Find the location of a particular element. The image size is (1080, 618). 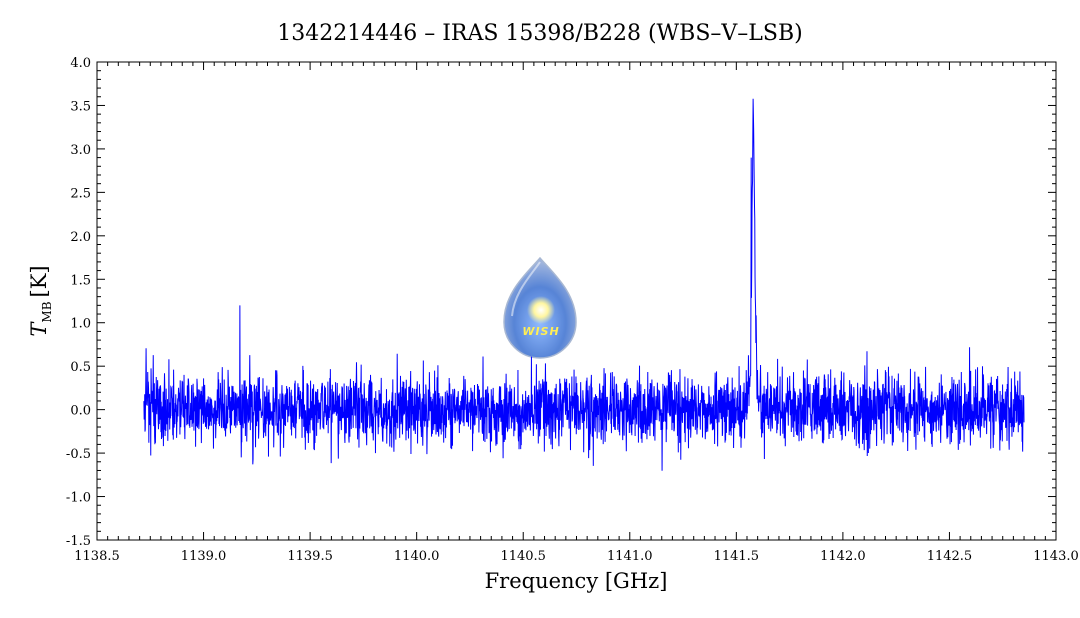

chart-title: 1342214446 – IRAS 15398/B228 (WBS–V–LSB) is located at coordinates (539, 33).